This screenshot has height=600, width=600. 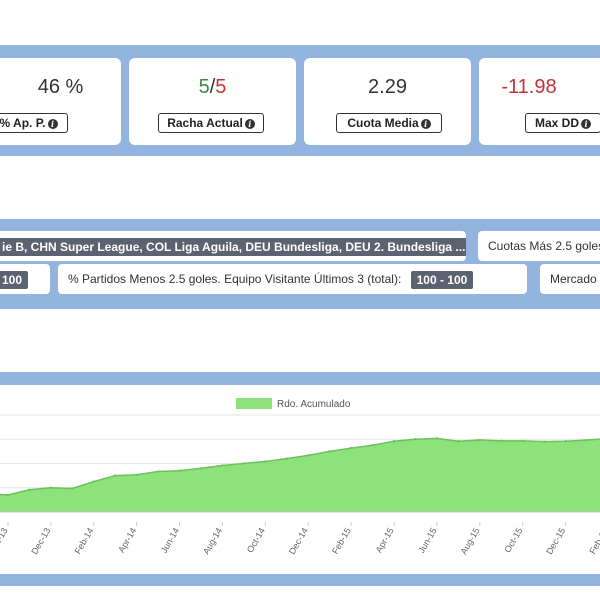 What do you see at coordinates (544, 246) in the screenshot?
I see `odds-filter-text: Cuotas Más 2.5 goles` at bounding box center [544, 246].